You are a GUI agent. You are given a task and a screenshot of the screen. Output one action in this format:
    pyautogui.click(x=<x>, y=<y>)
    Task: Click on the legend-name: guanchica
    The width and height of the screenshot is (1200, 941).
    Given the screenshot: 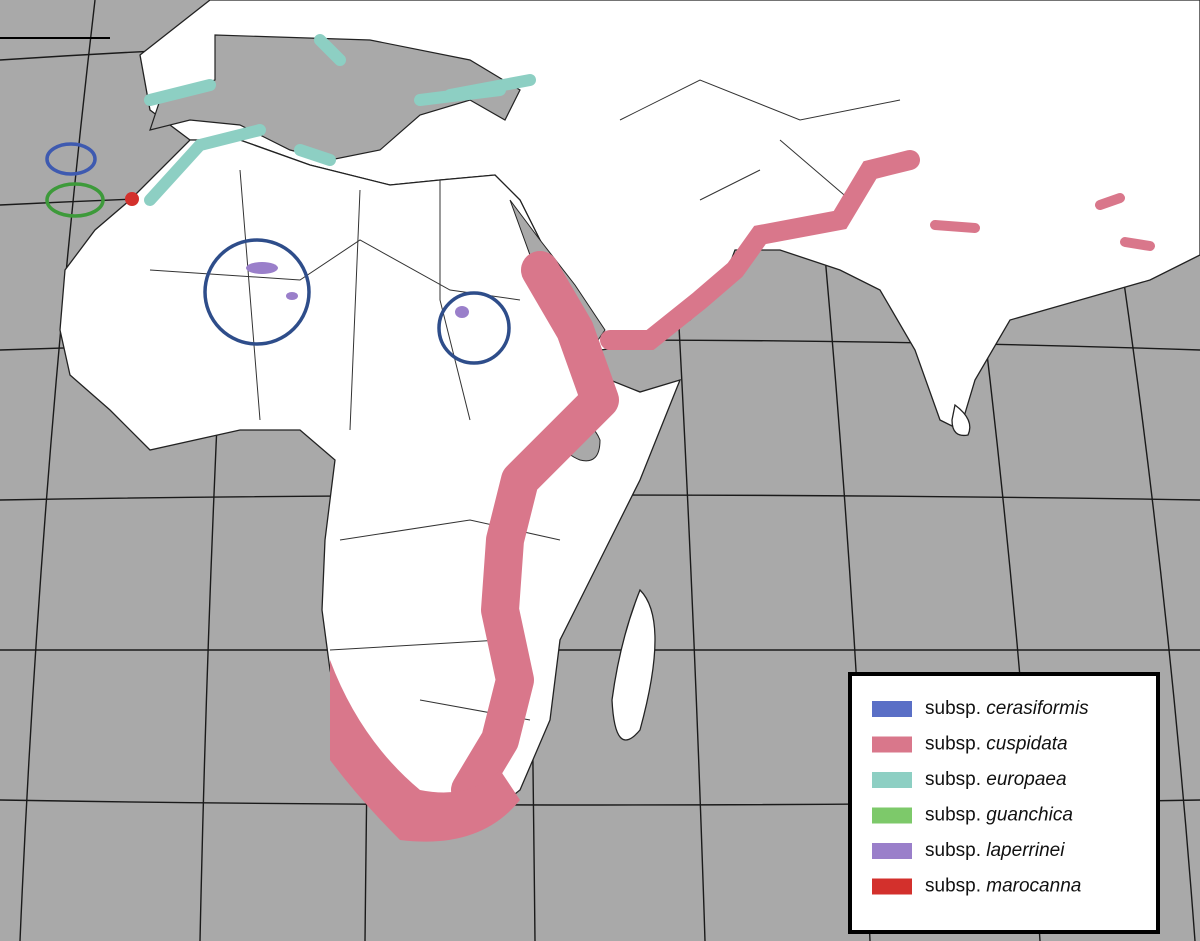 What is the action you would take?
    pyautogui.click(x=1029, y=815)
    